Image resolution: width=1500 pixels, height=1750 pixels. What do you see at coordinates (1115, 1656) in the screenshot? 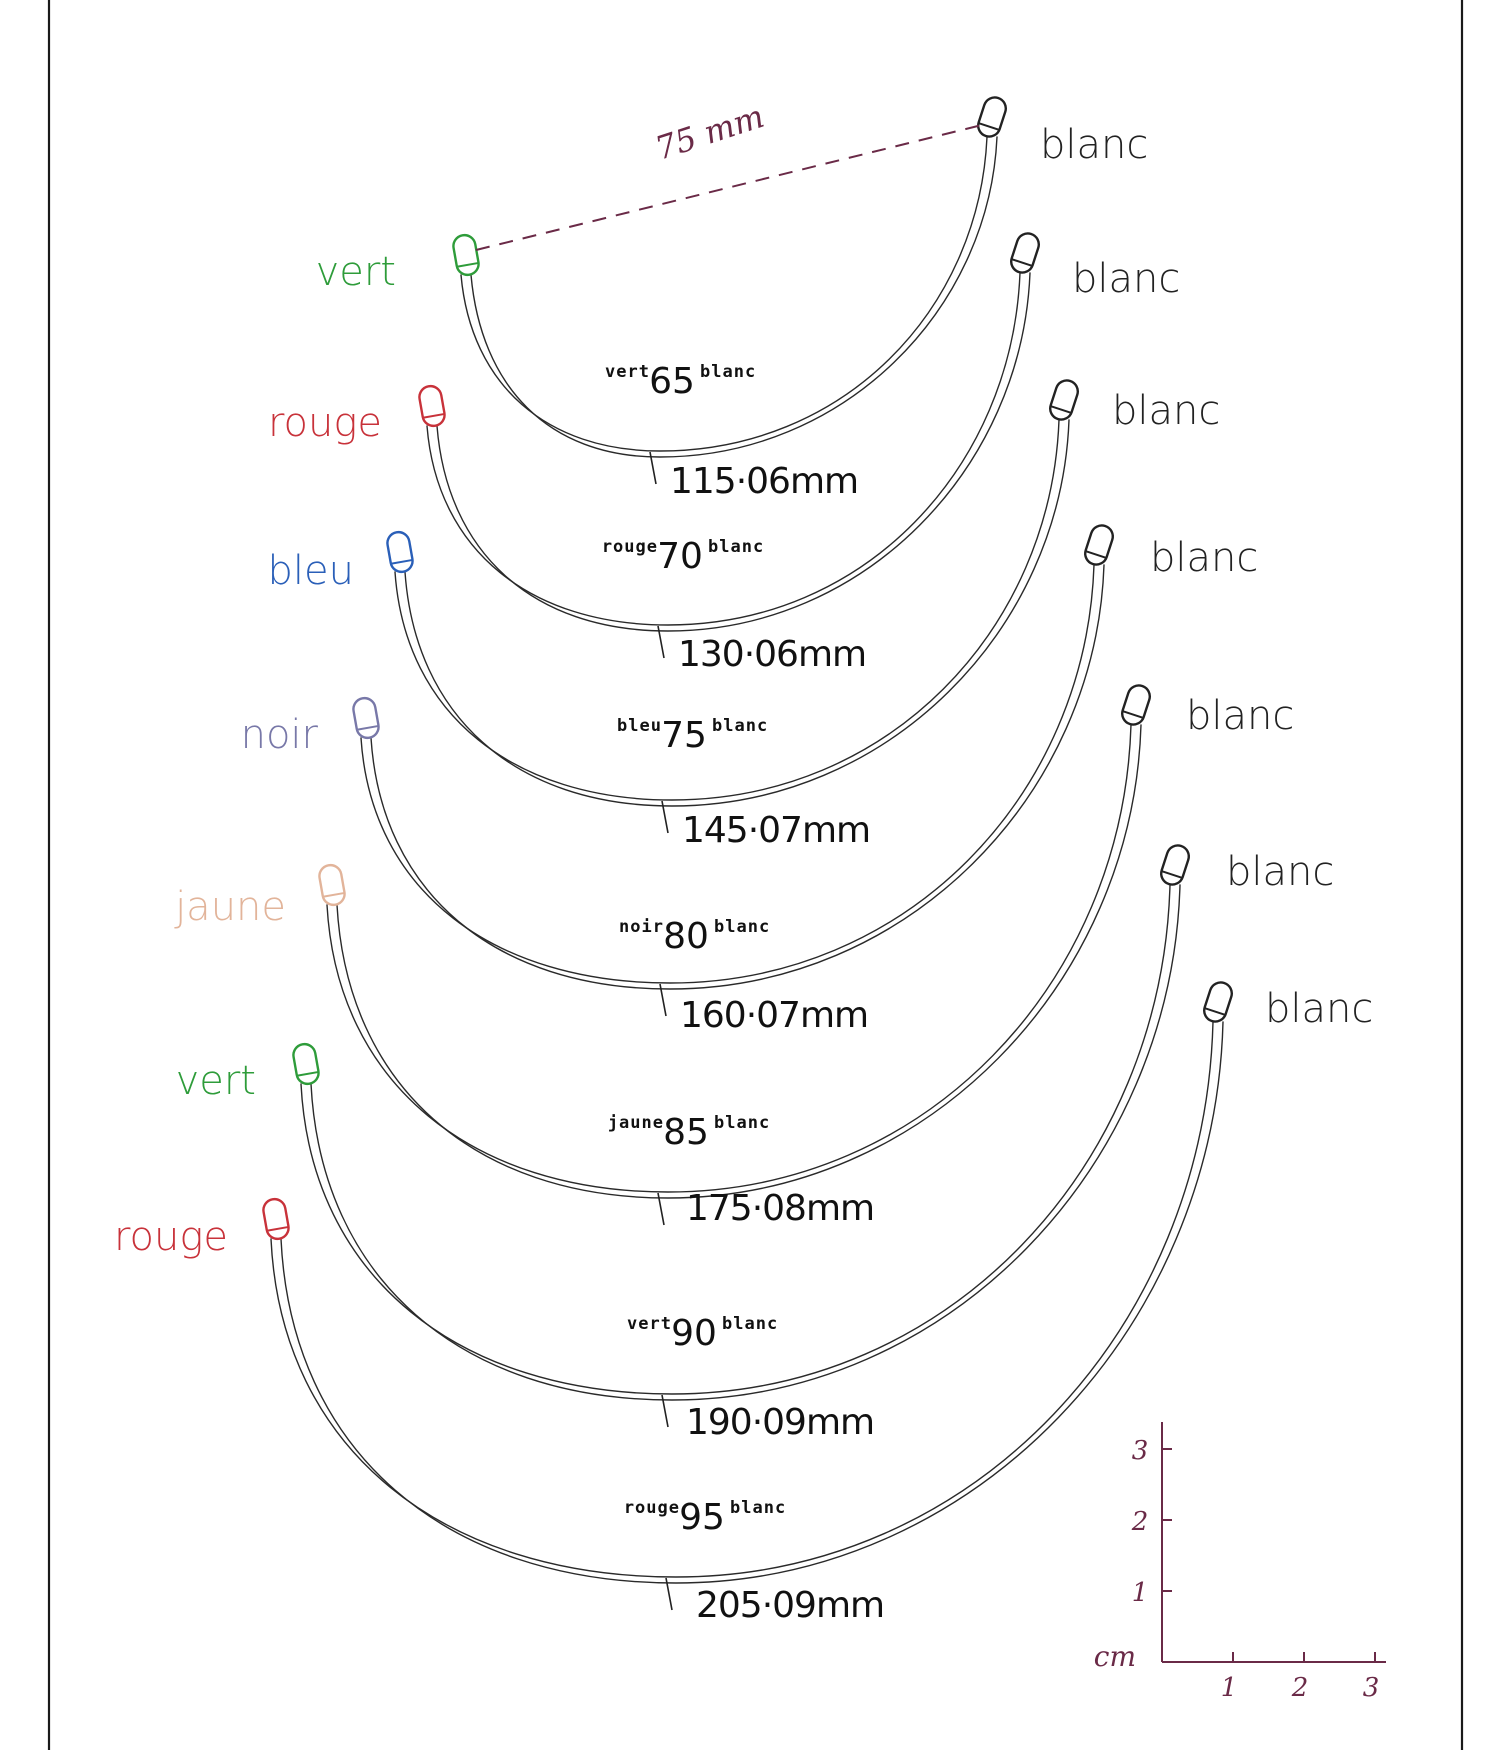
I see `scale-unit-label: cm` at bounding box center [1115, 1656].